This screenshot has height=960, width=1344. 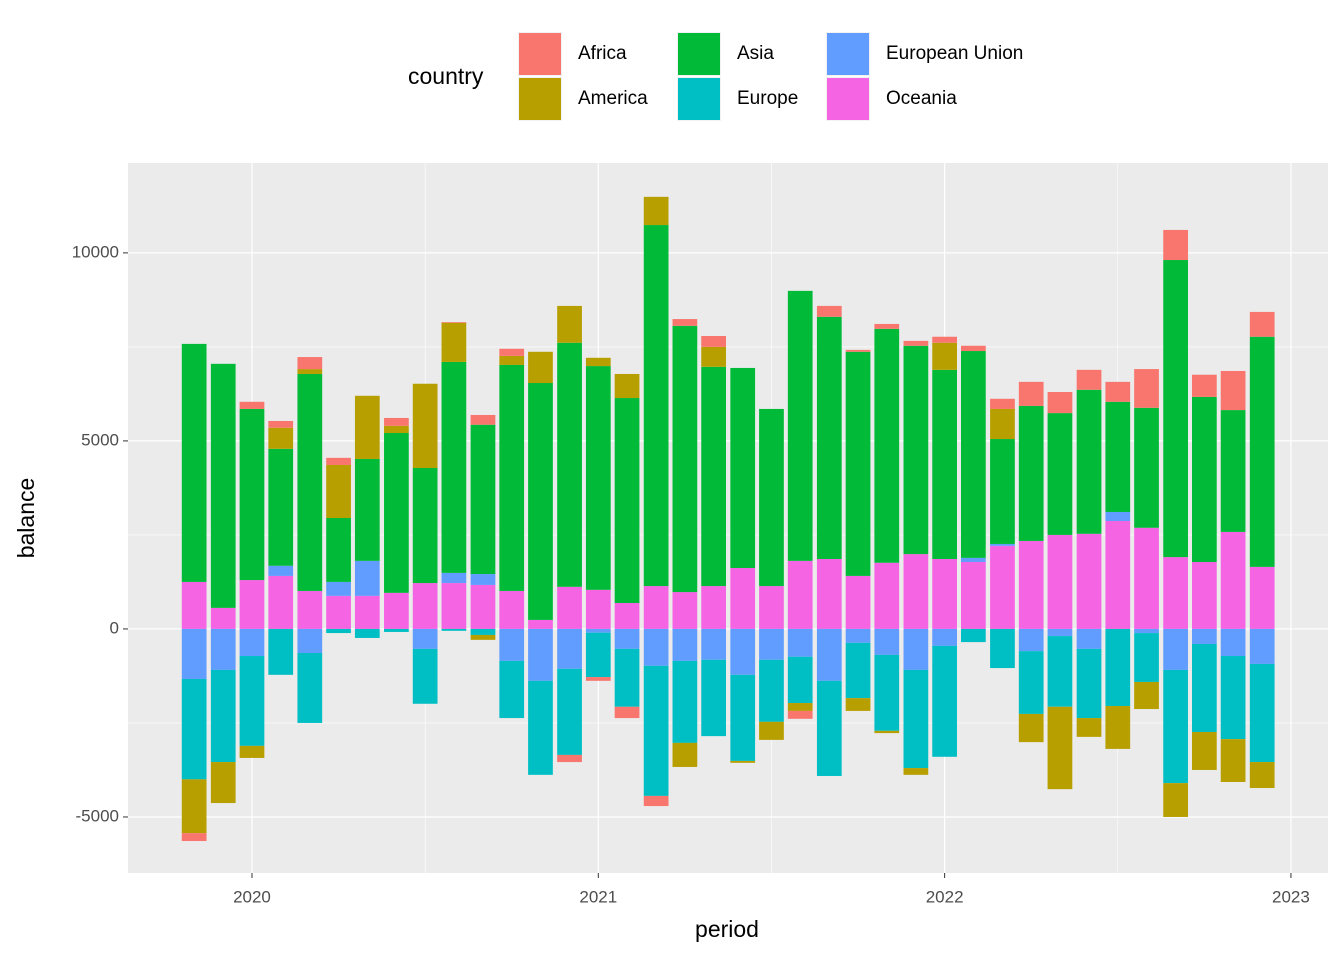 What do you see at coordinates (767, 98) in the screenshot?
I see `legend-label: Europe` at bounding box center [767, 98].